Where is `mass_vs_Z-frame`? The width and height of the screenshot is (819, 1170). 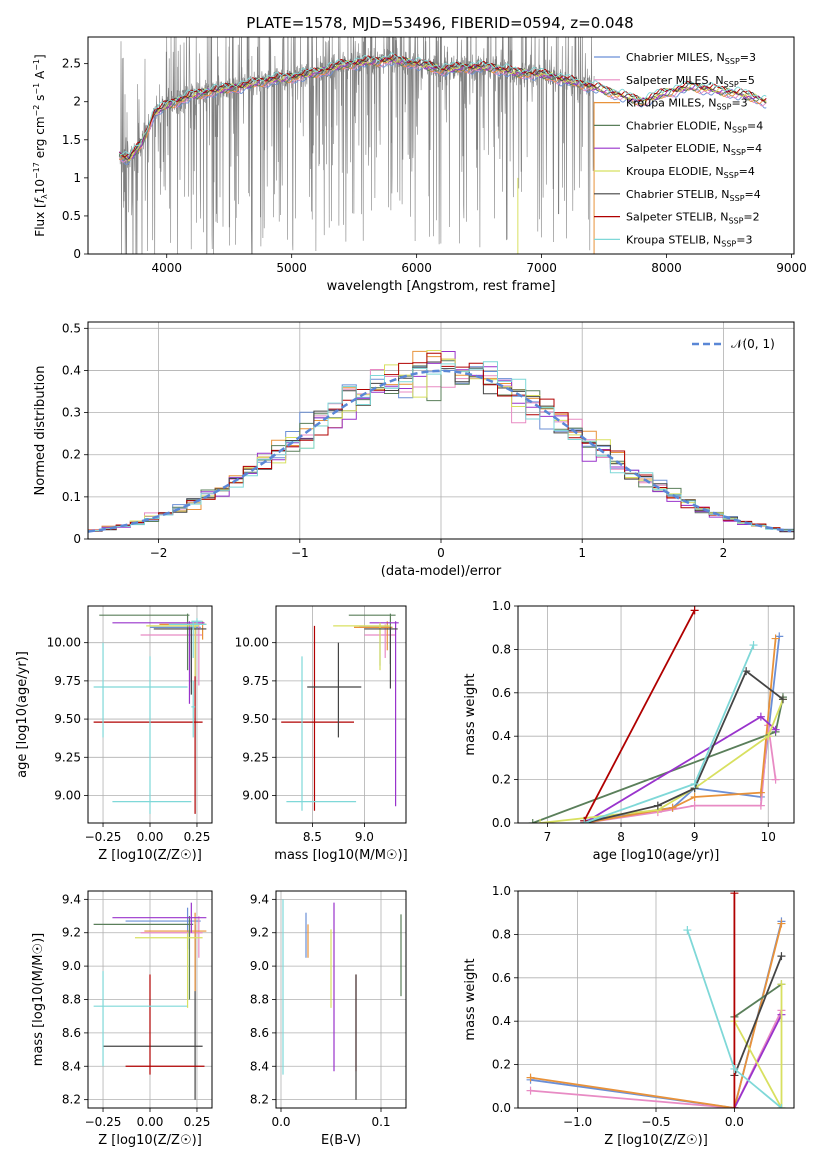
mass_vs_Z-frame is located at coordinates (150, 999).